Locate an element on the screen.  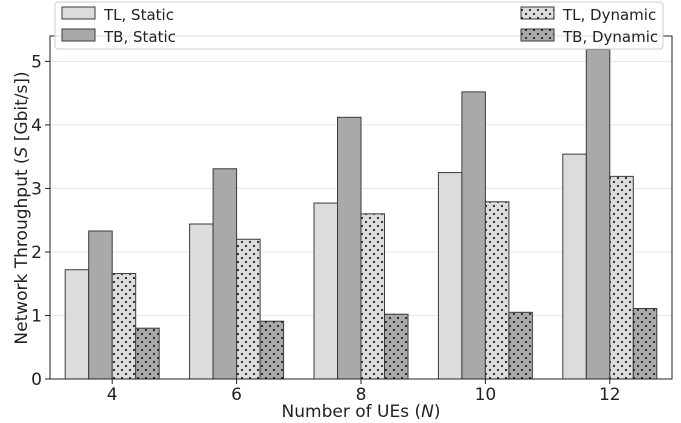
y-tick-label: 5 is located at coordinates (36, 62).